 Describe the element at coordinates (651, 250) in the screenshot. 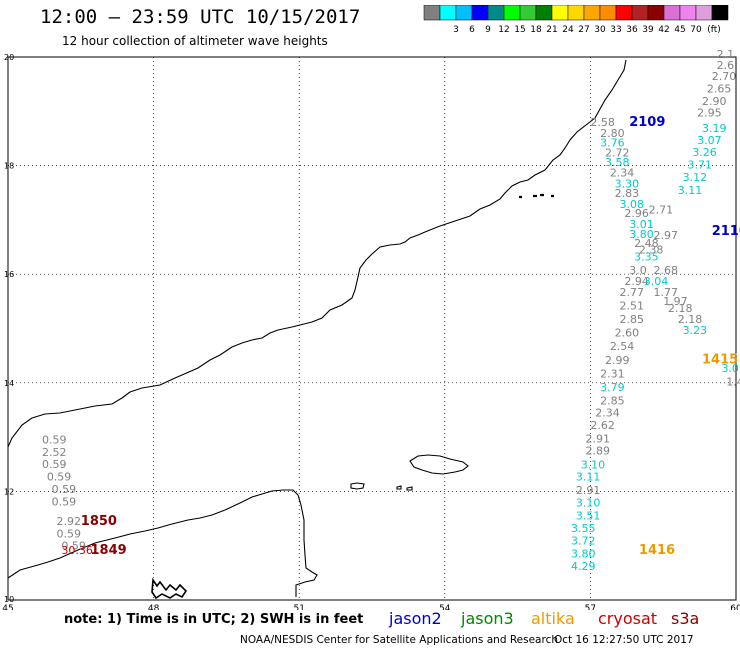

I see `wave-height-value: 2.38` at that location.